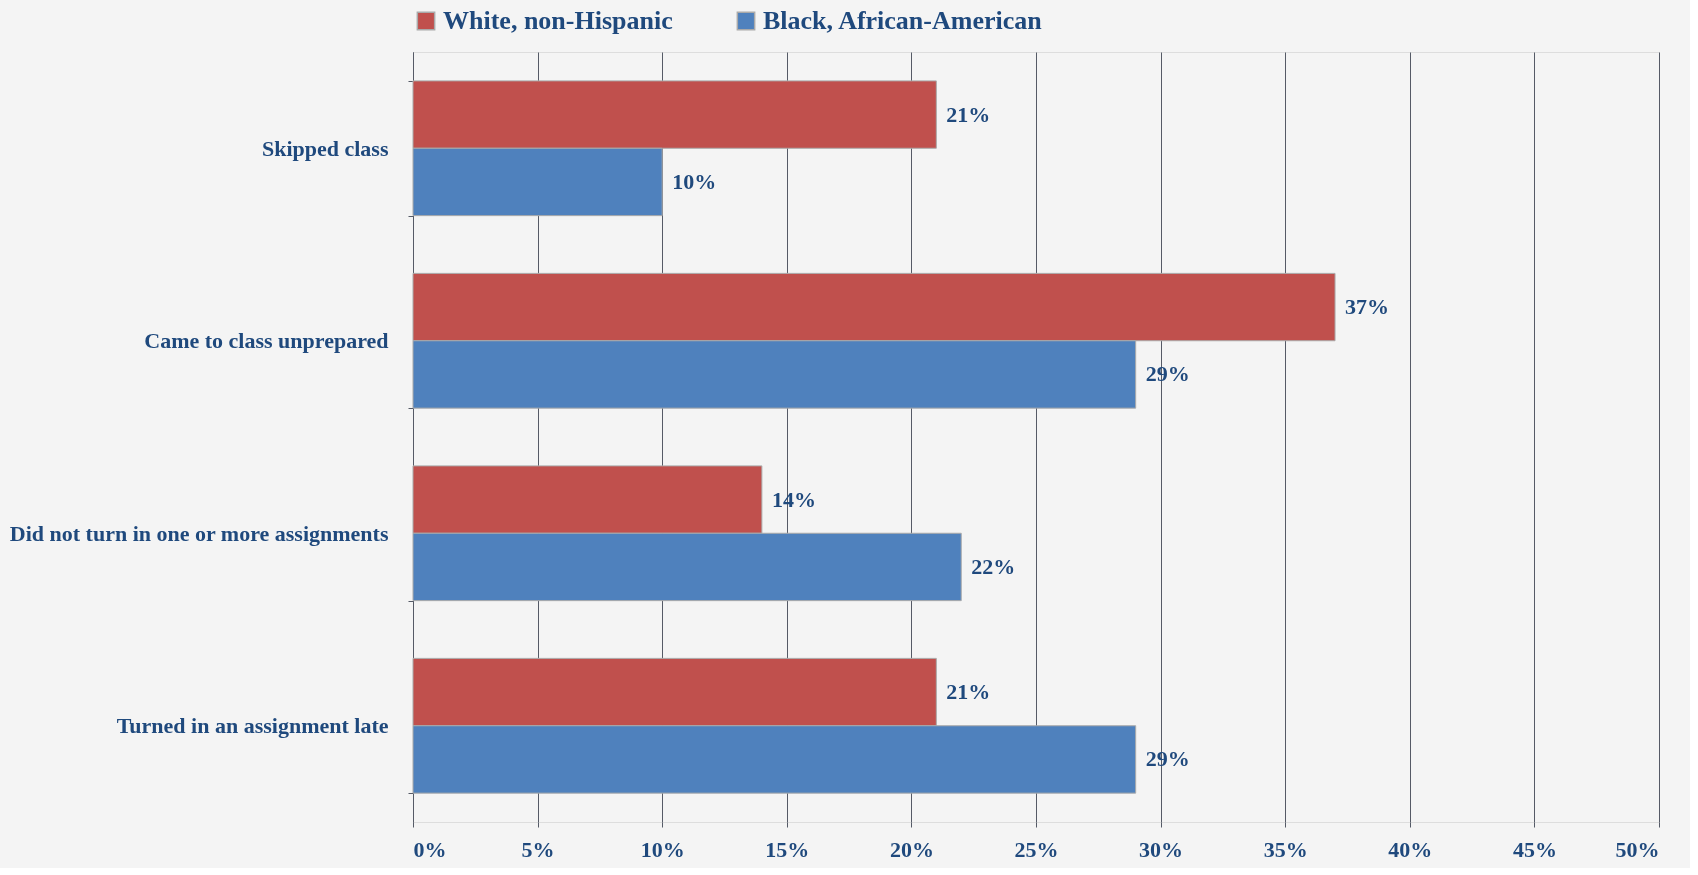  Describe the element at coordinates (252, 726) in the screenshot. I see `y-tick-label: Turned in an assignment late` at that location.